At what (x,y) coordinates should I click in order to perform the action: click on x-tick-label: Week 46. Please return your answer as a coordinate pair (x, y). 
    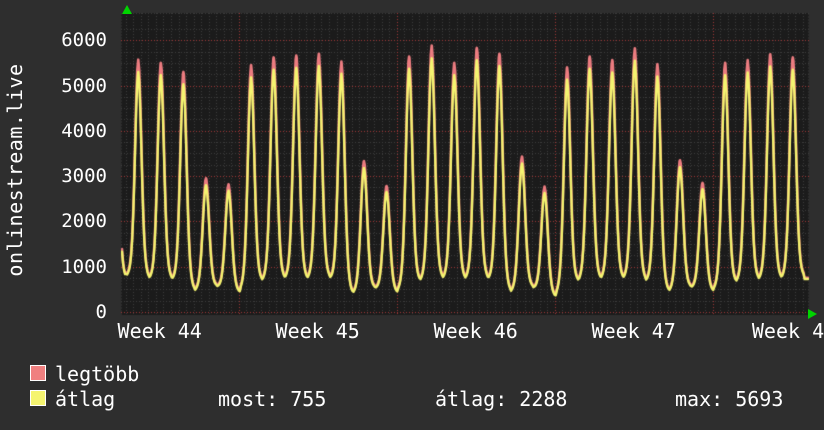
    Looking at the image, I should click on (475, 331).